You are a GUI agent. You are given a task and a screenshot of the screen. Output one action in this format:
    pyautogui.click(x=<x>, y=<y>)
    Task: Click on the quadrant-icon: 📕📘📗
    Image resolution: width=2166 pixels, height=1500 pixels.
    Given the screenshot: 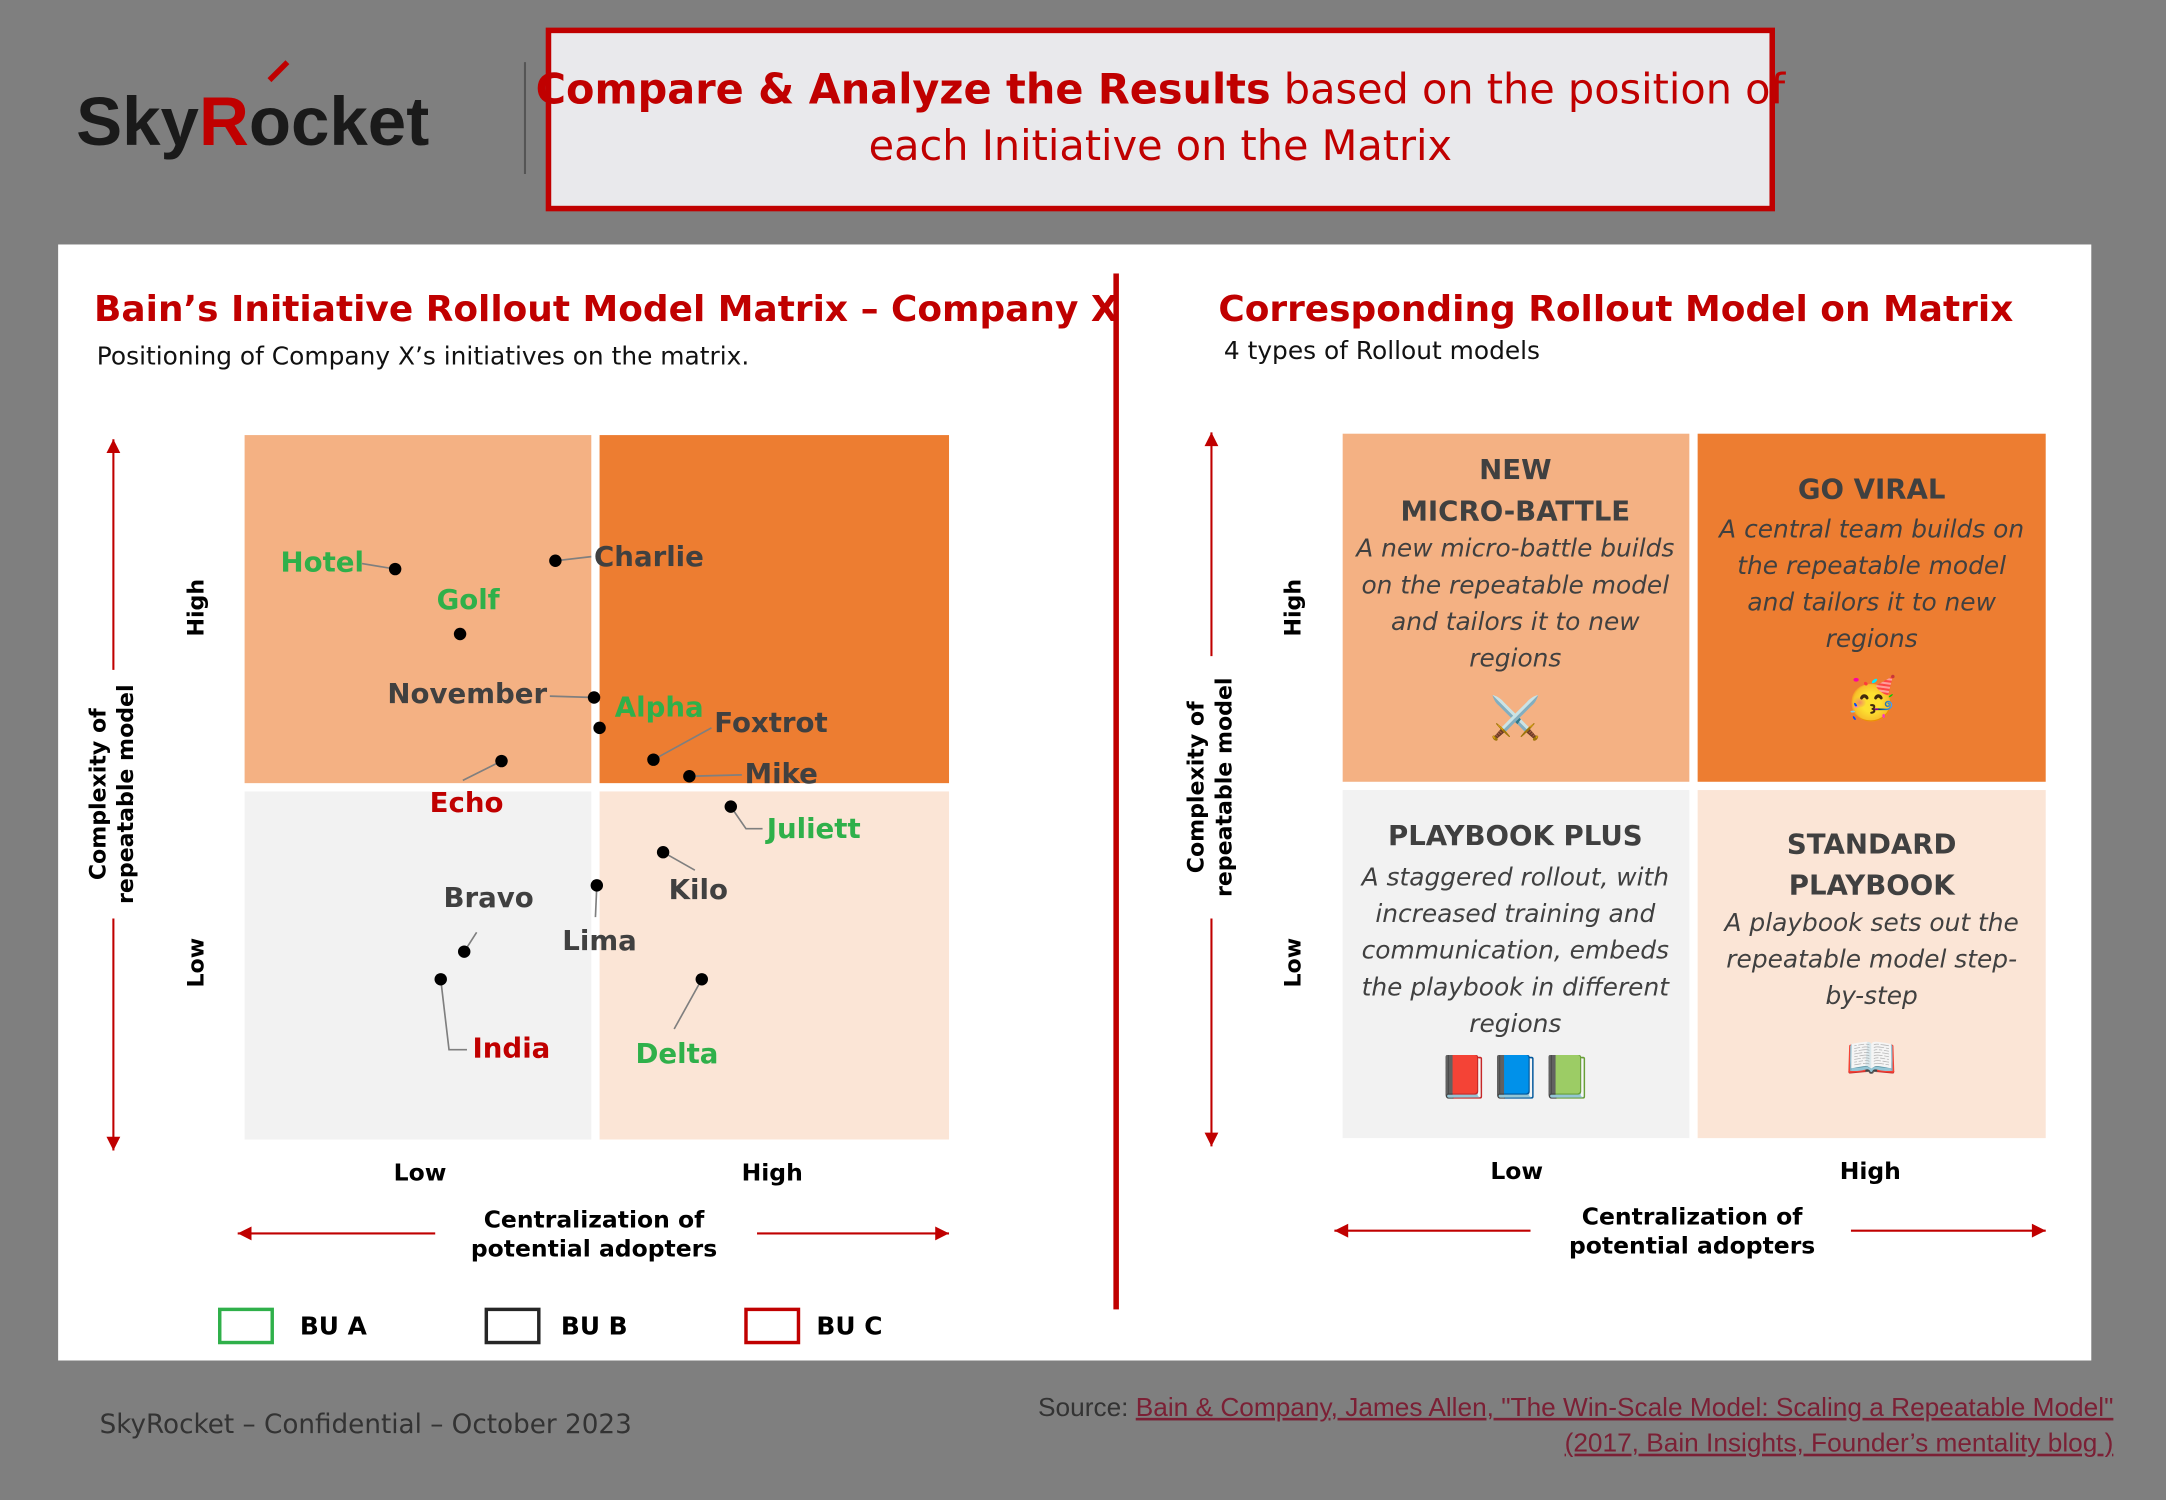 What is the action you would take?
    pyautogui.click(x=1515, y=1077)
    